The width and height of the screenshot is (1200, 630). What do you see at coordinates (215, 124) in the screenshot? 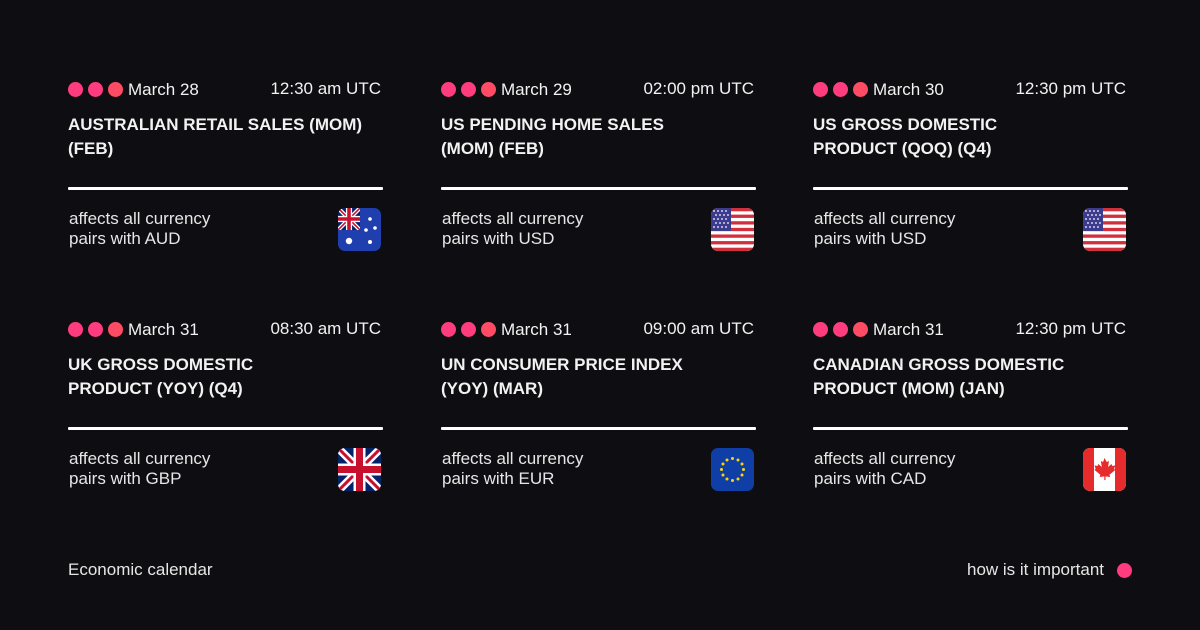
I see `title-line: AUSTRALIAN RETAIL SALES (MOM)` at bounding box center [215, 124].